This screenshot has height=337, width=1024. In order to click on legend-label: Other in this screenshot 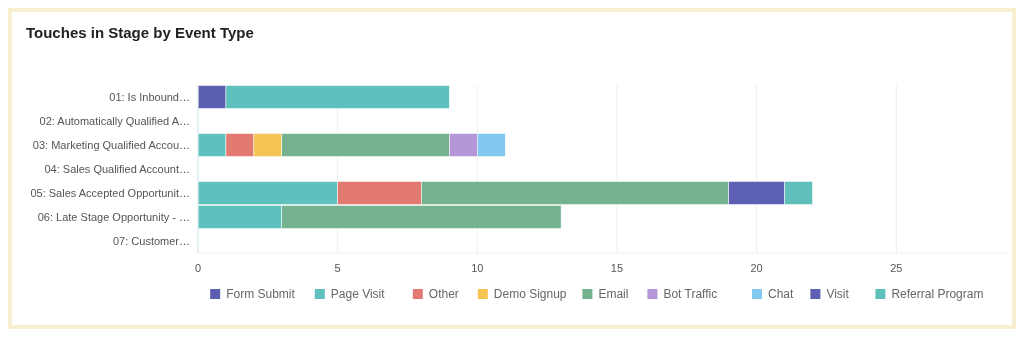, I will do `click(443, 294)`.